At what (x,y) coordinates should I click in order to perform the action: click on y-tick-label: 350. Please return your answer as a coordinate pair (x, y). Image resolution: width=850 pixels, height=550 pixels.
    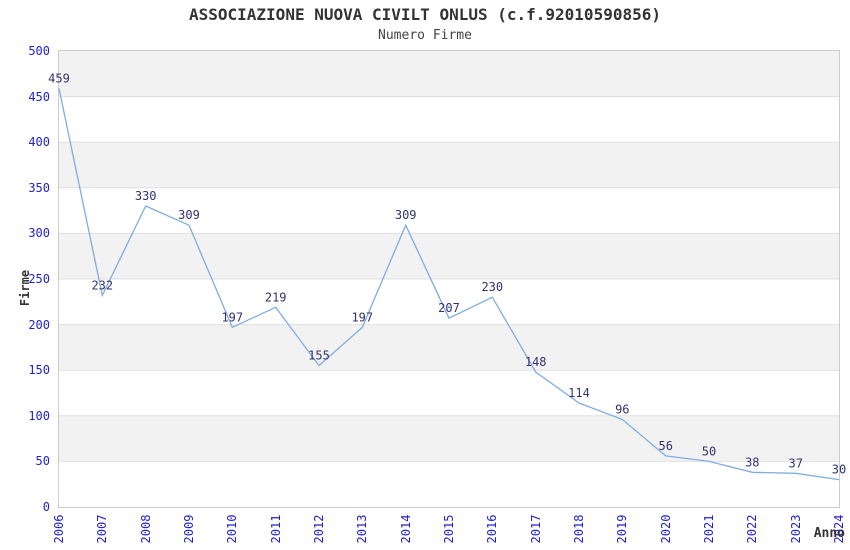
    Looking at the image, I should click on (39, 187).